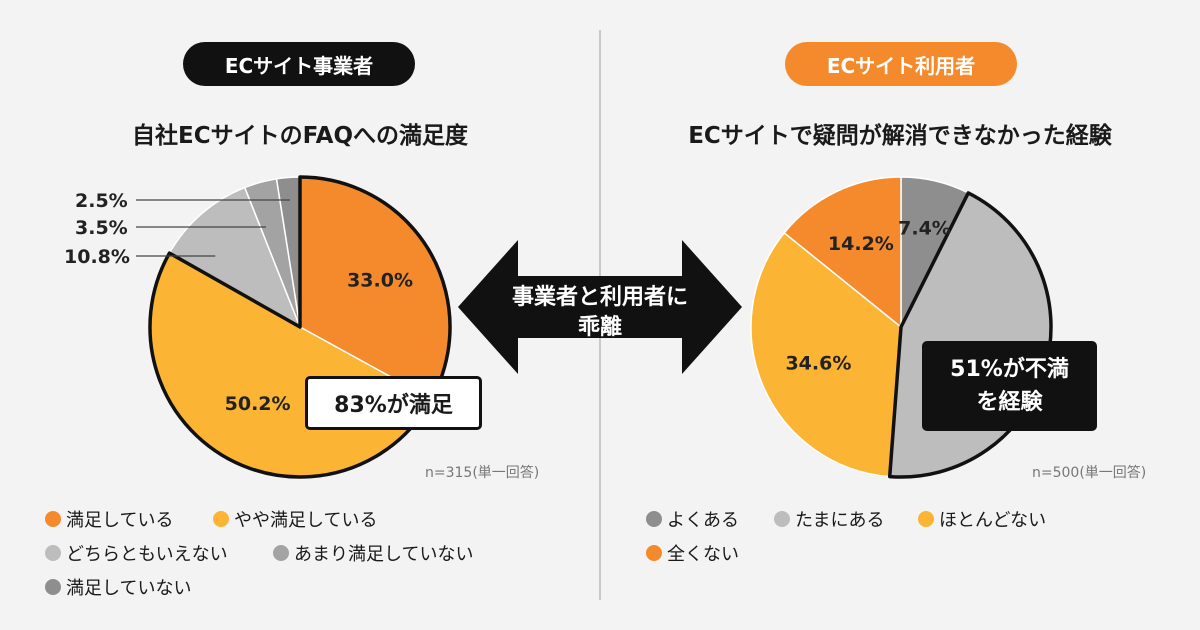 The image size is (1200, 630). What do you see at coordinates (101, 201) in the screenshot?
I see `slice-label-4: 2.5%` at bounding box center [101, 201].